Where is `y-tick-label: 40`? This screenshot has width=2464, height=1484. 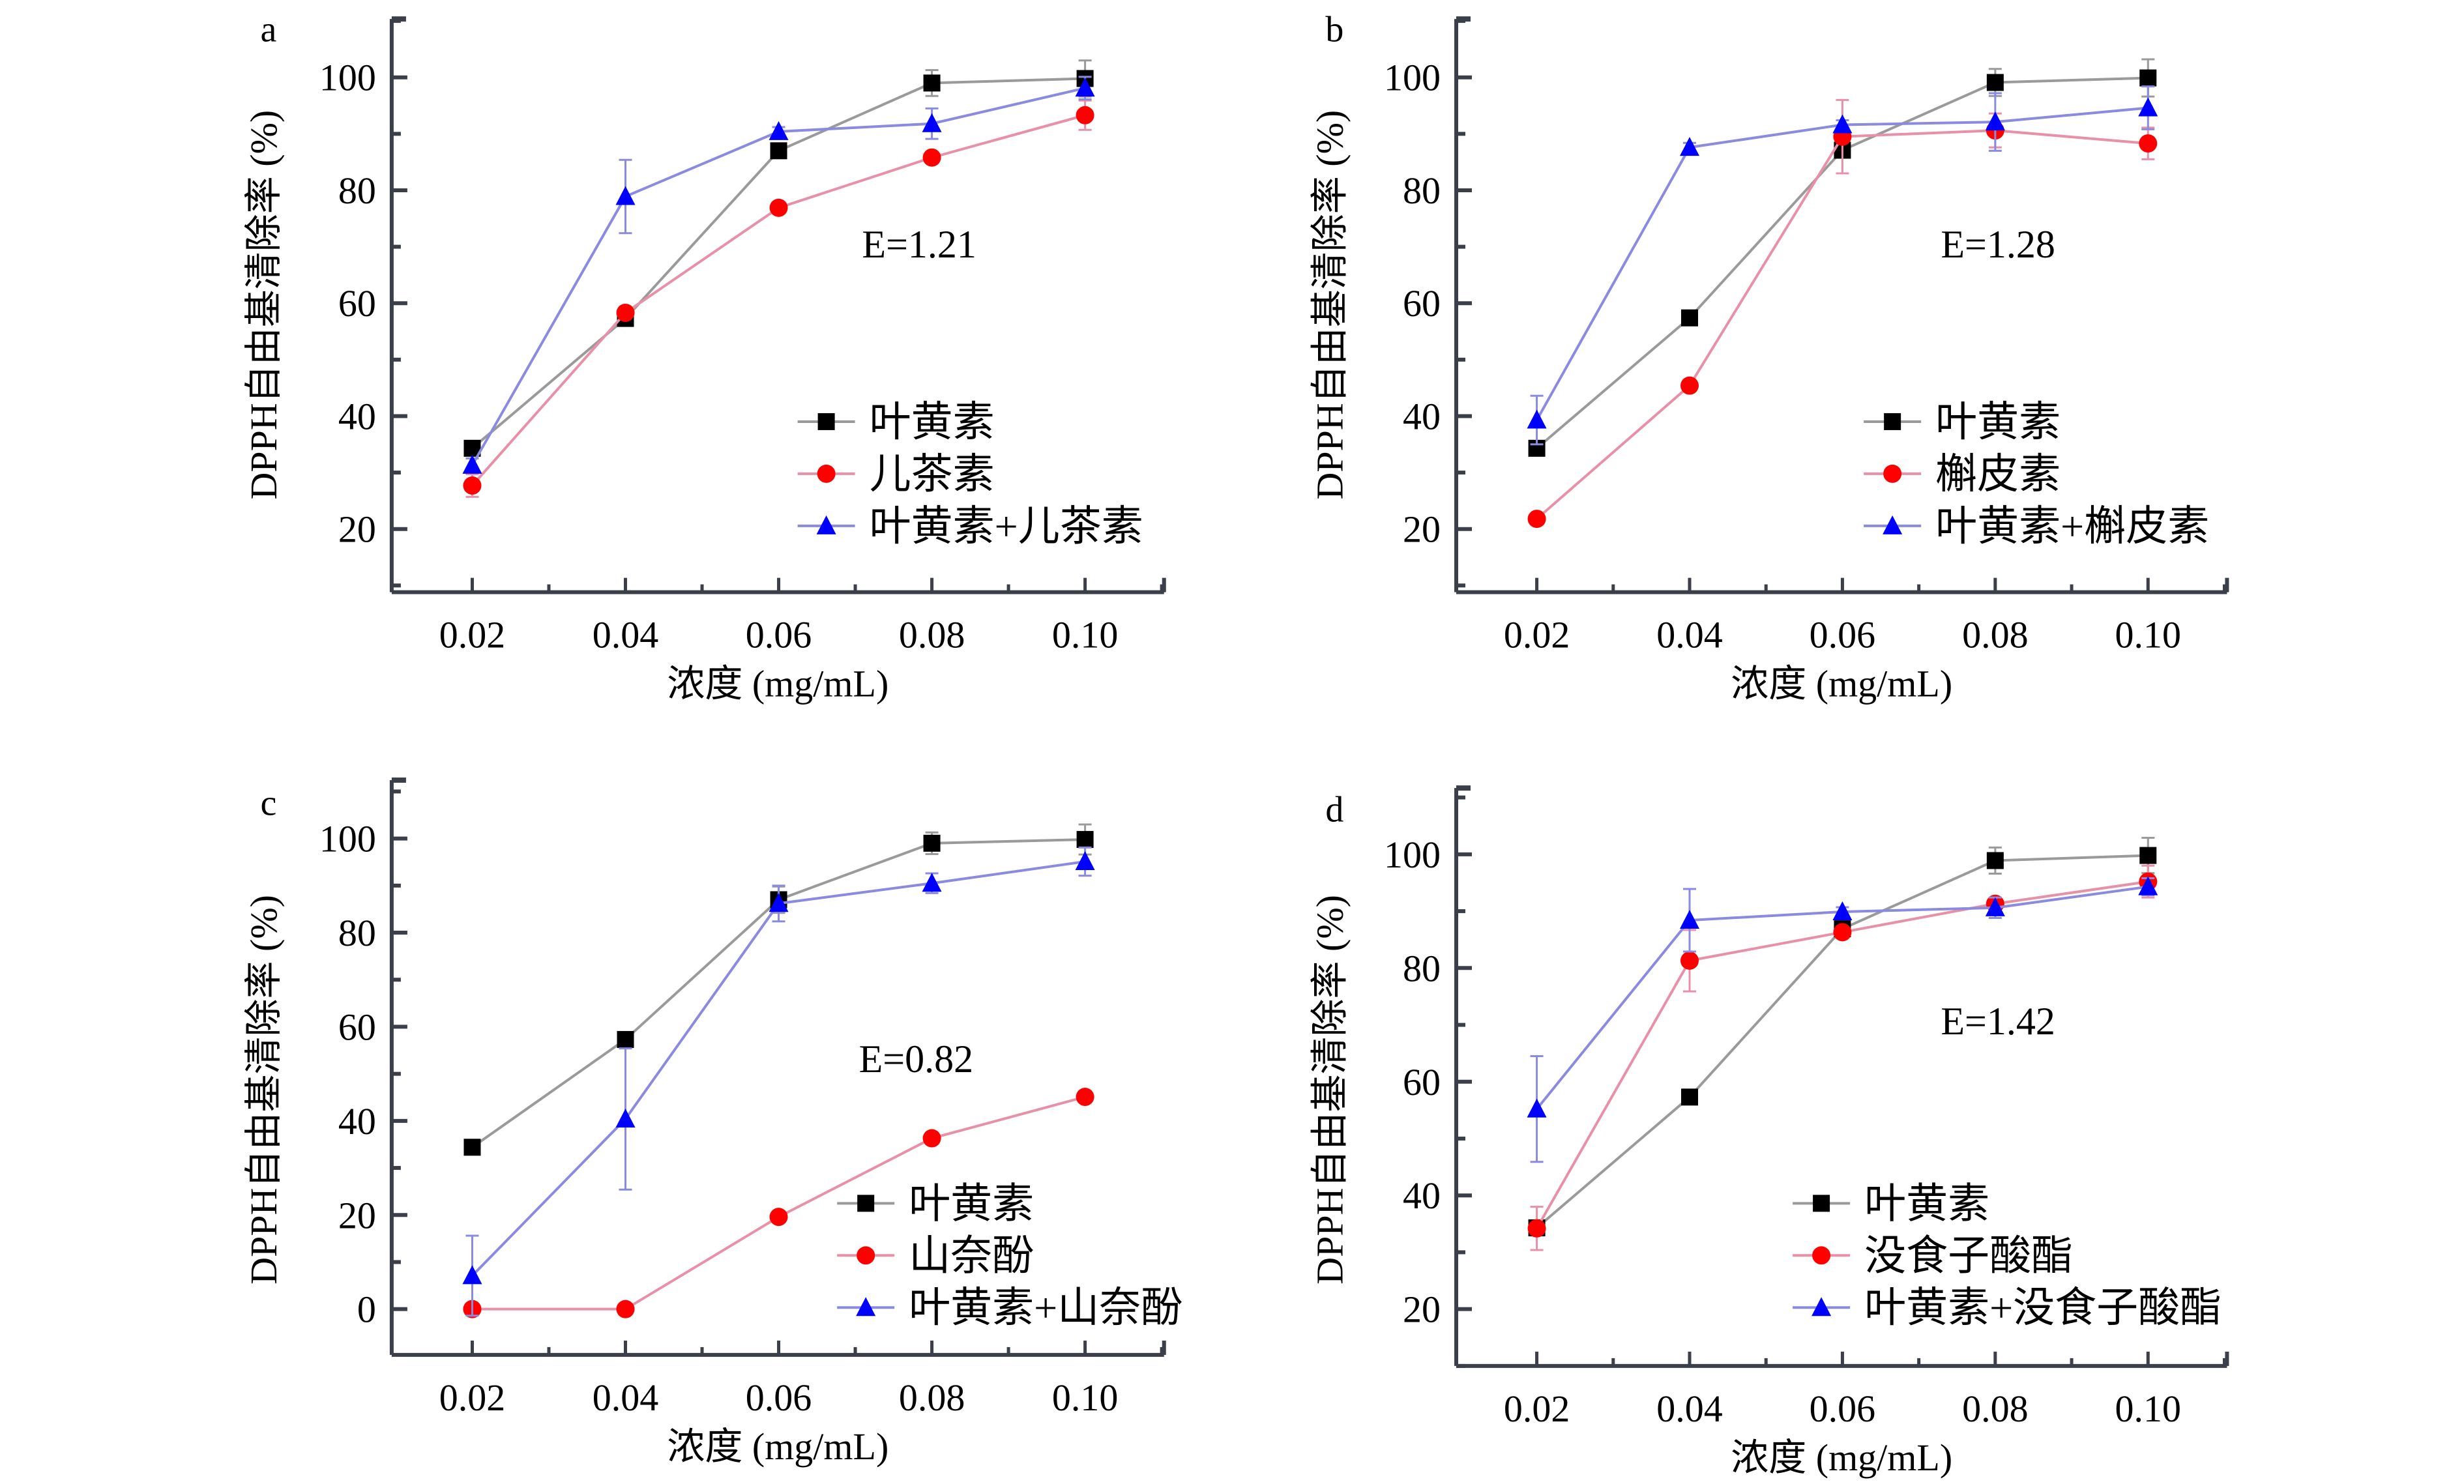
y-tick-label: 40 is located at coordinates (357, 1121).